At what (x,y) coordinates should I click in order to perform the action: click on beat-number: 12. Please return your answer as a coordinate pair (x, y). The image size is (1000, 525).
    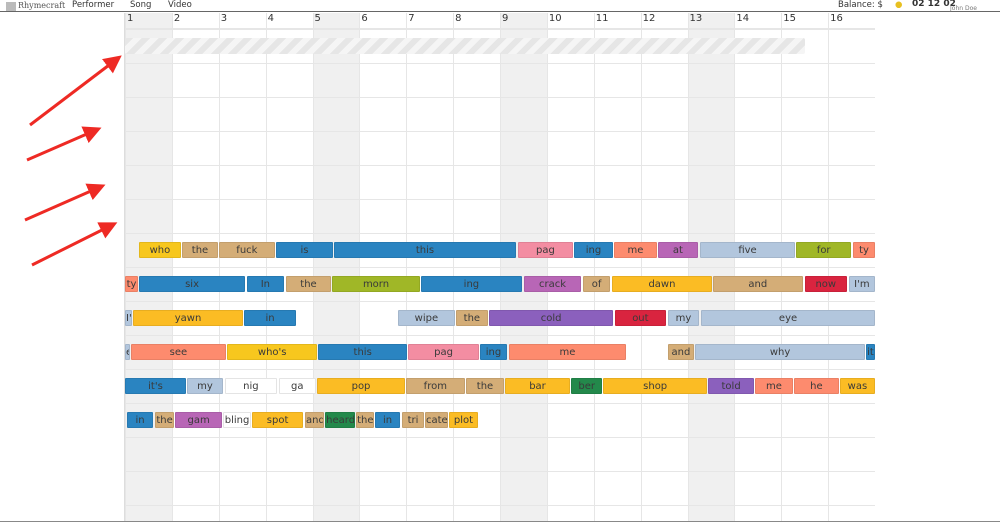
    Looking at the image, I should click on (649, 18).